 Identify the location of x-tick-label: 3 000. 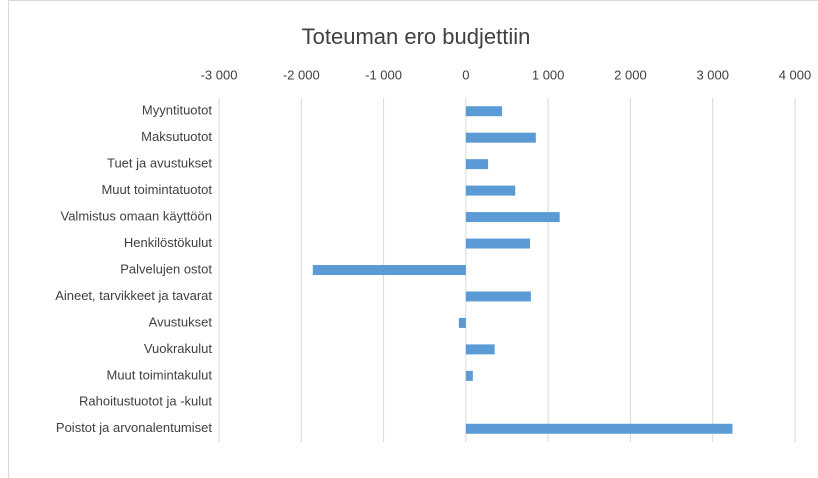
(712, 74).